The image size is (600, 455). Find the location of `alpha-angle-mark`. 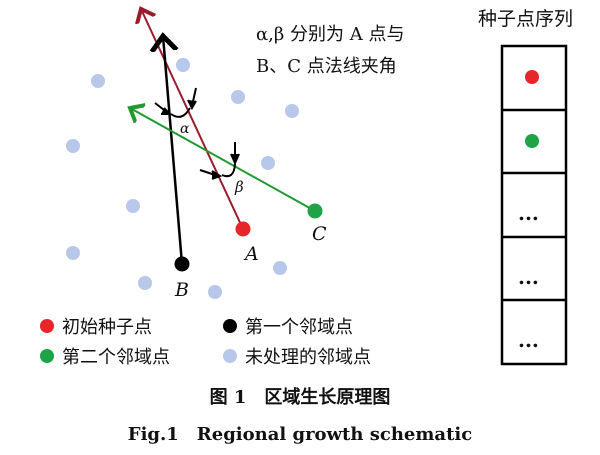

alpha-angle-mark is located at coordinates (175, 102).